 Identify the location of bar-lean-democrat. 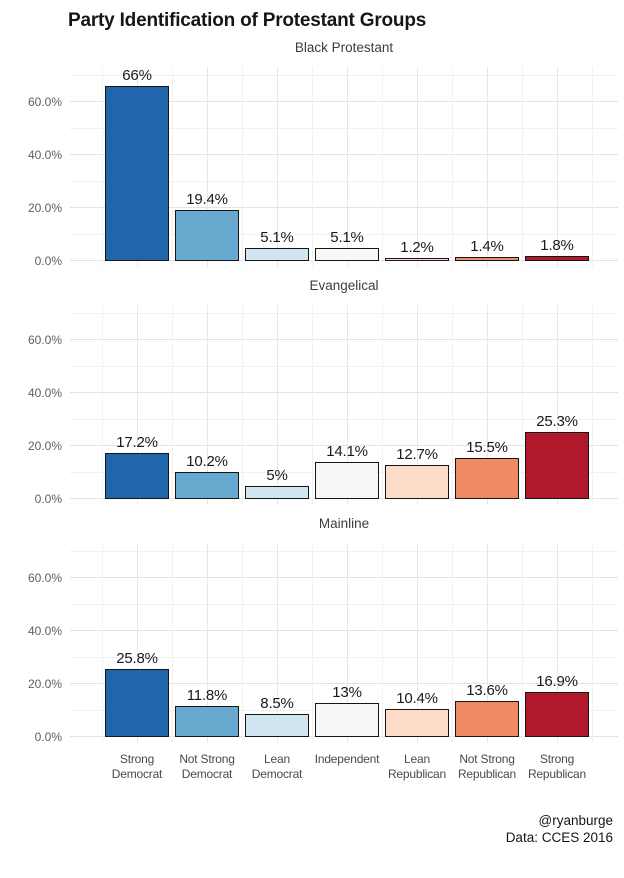
(277, 254).